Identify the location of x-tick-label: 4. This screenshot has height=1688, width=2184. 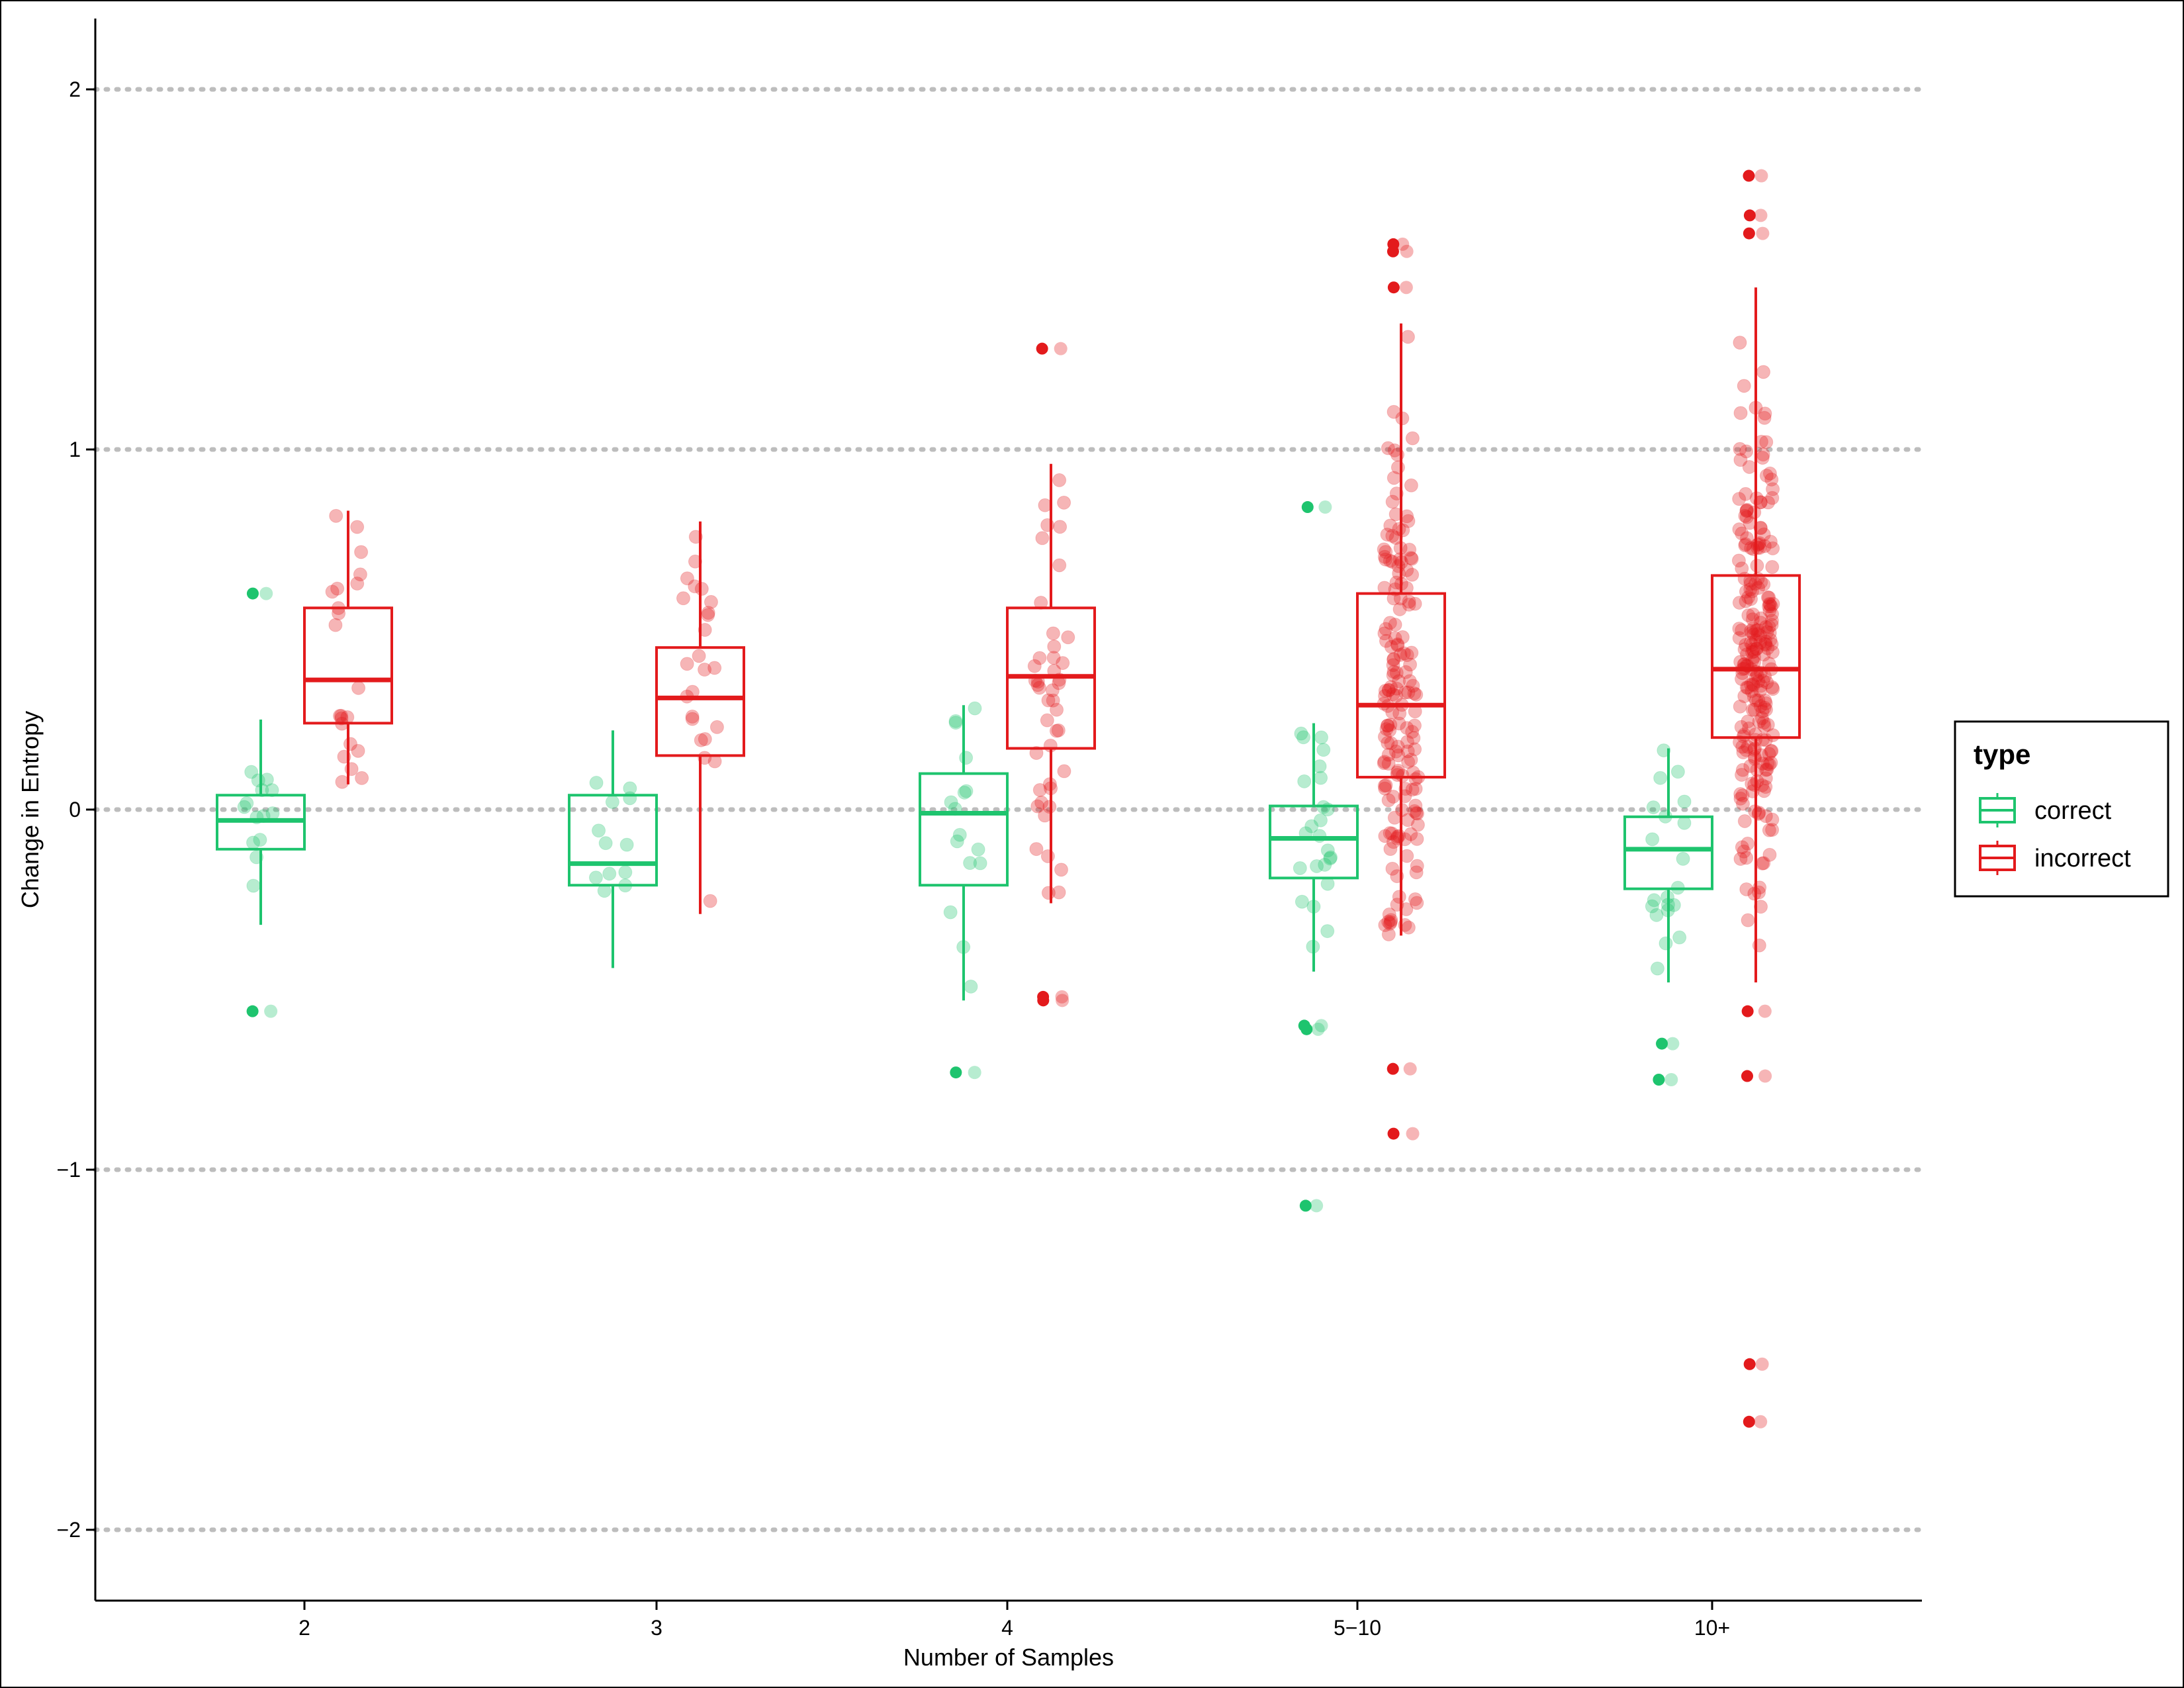
(1007, 1628).